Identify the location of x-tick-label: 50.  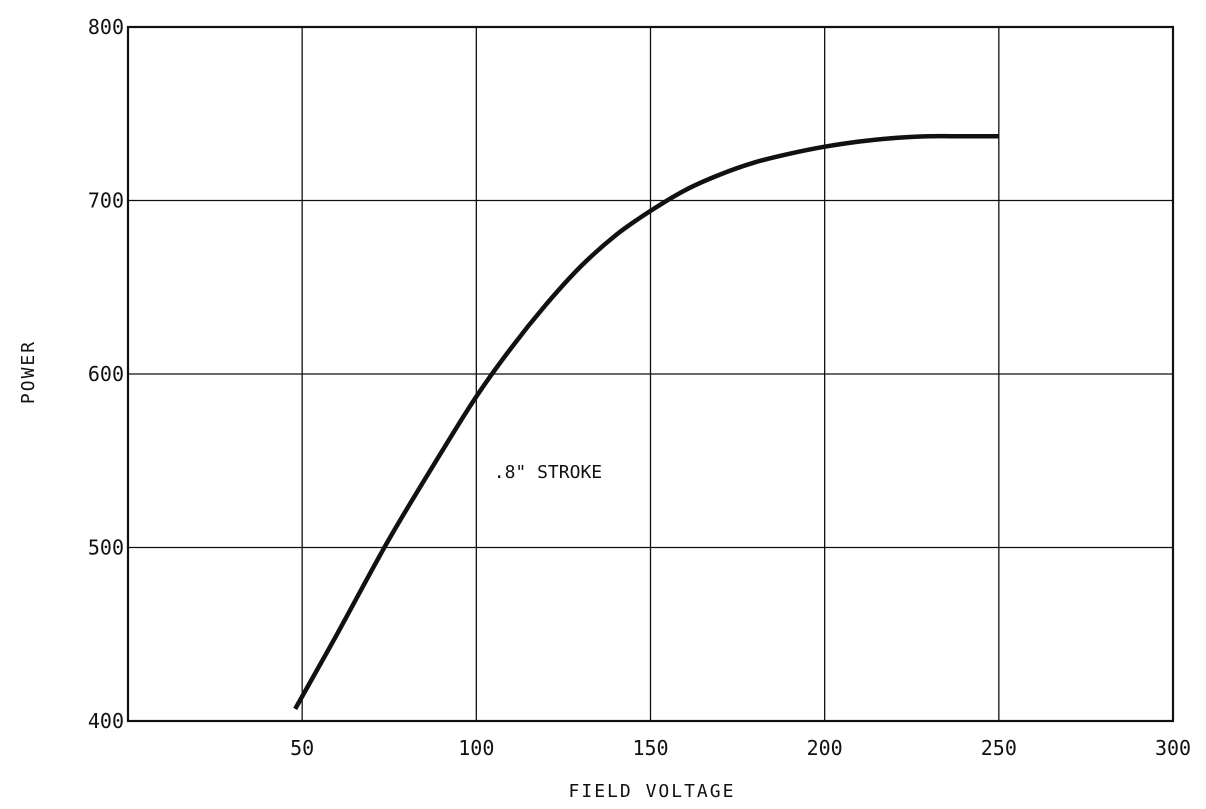
(302, 748).